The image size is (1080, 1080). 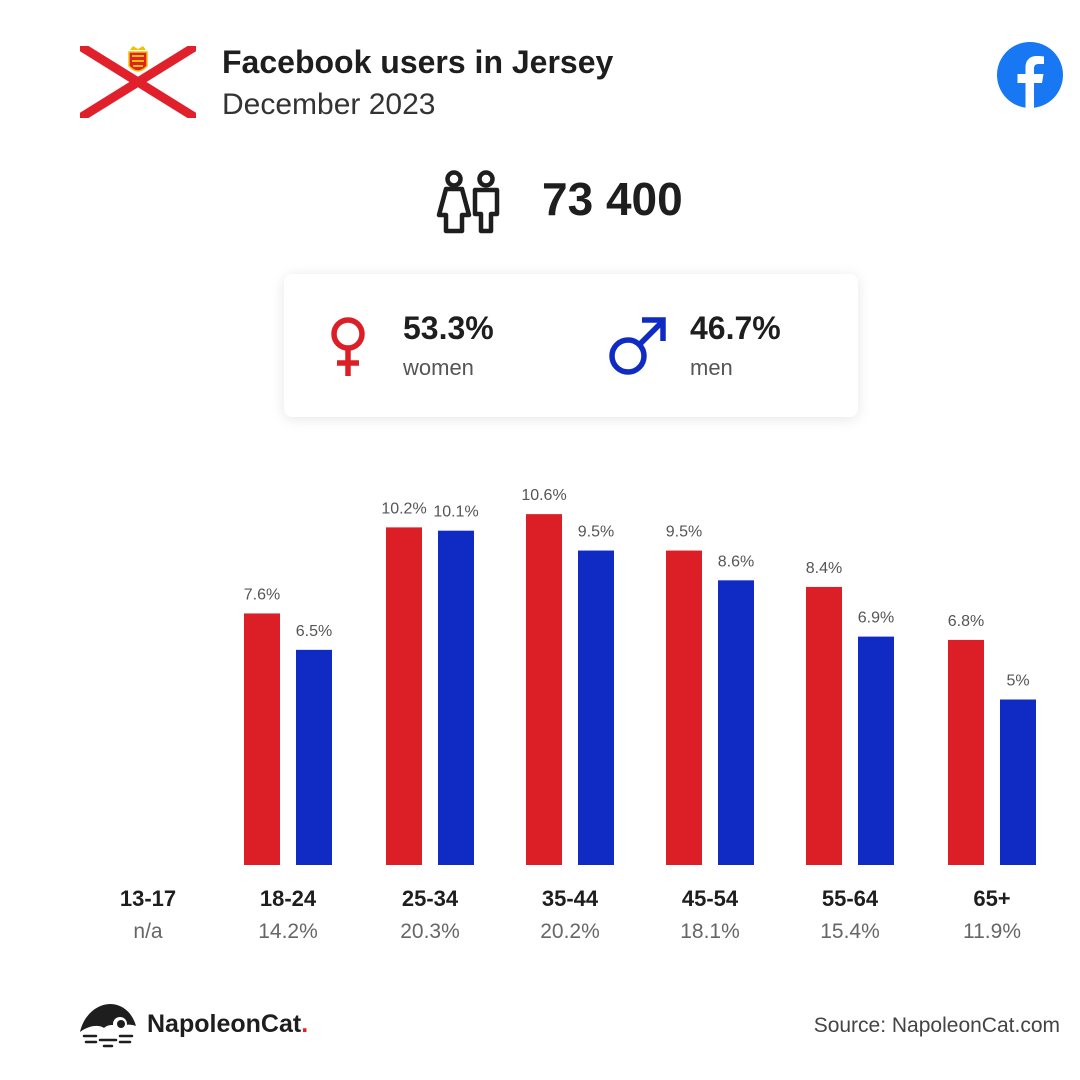 I want to click on bar-men-65+, so click(x=1018, y=782).